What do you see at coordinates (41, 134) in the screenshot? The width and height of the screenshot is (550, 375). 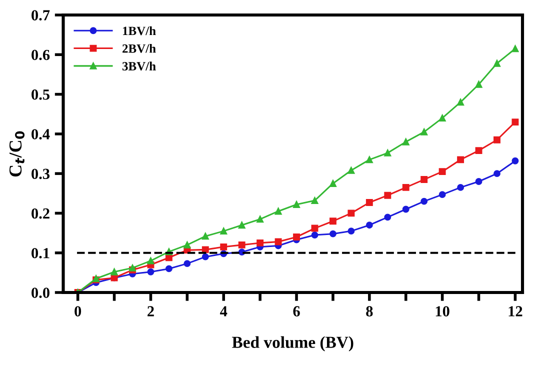 I see `y-tick-label: 0.4` at bounding box center [41, 134].